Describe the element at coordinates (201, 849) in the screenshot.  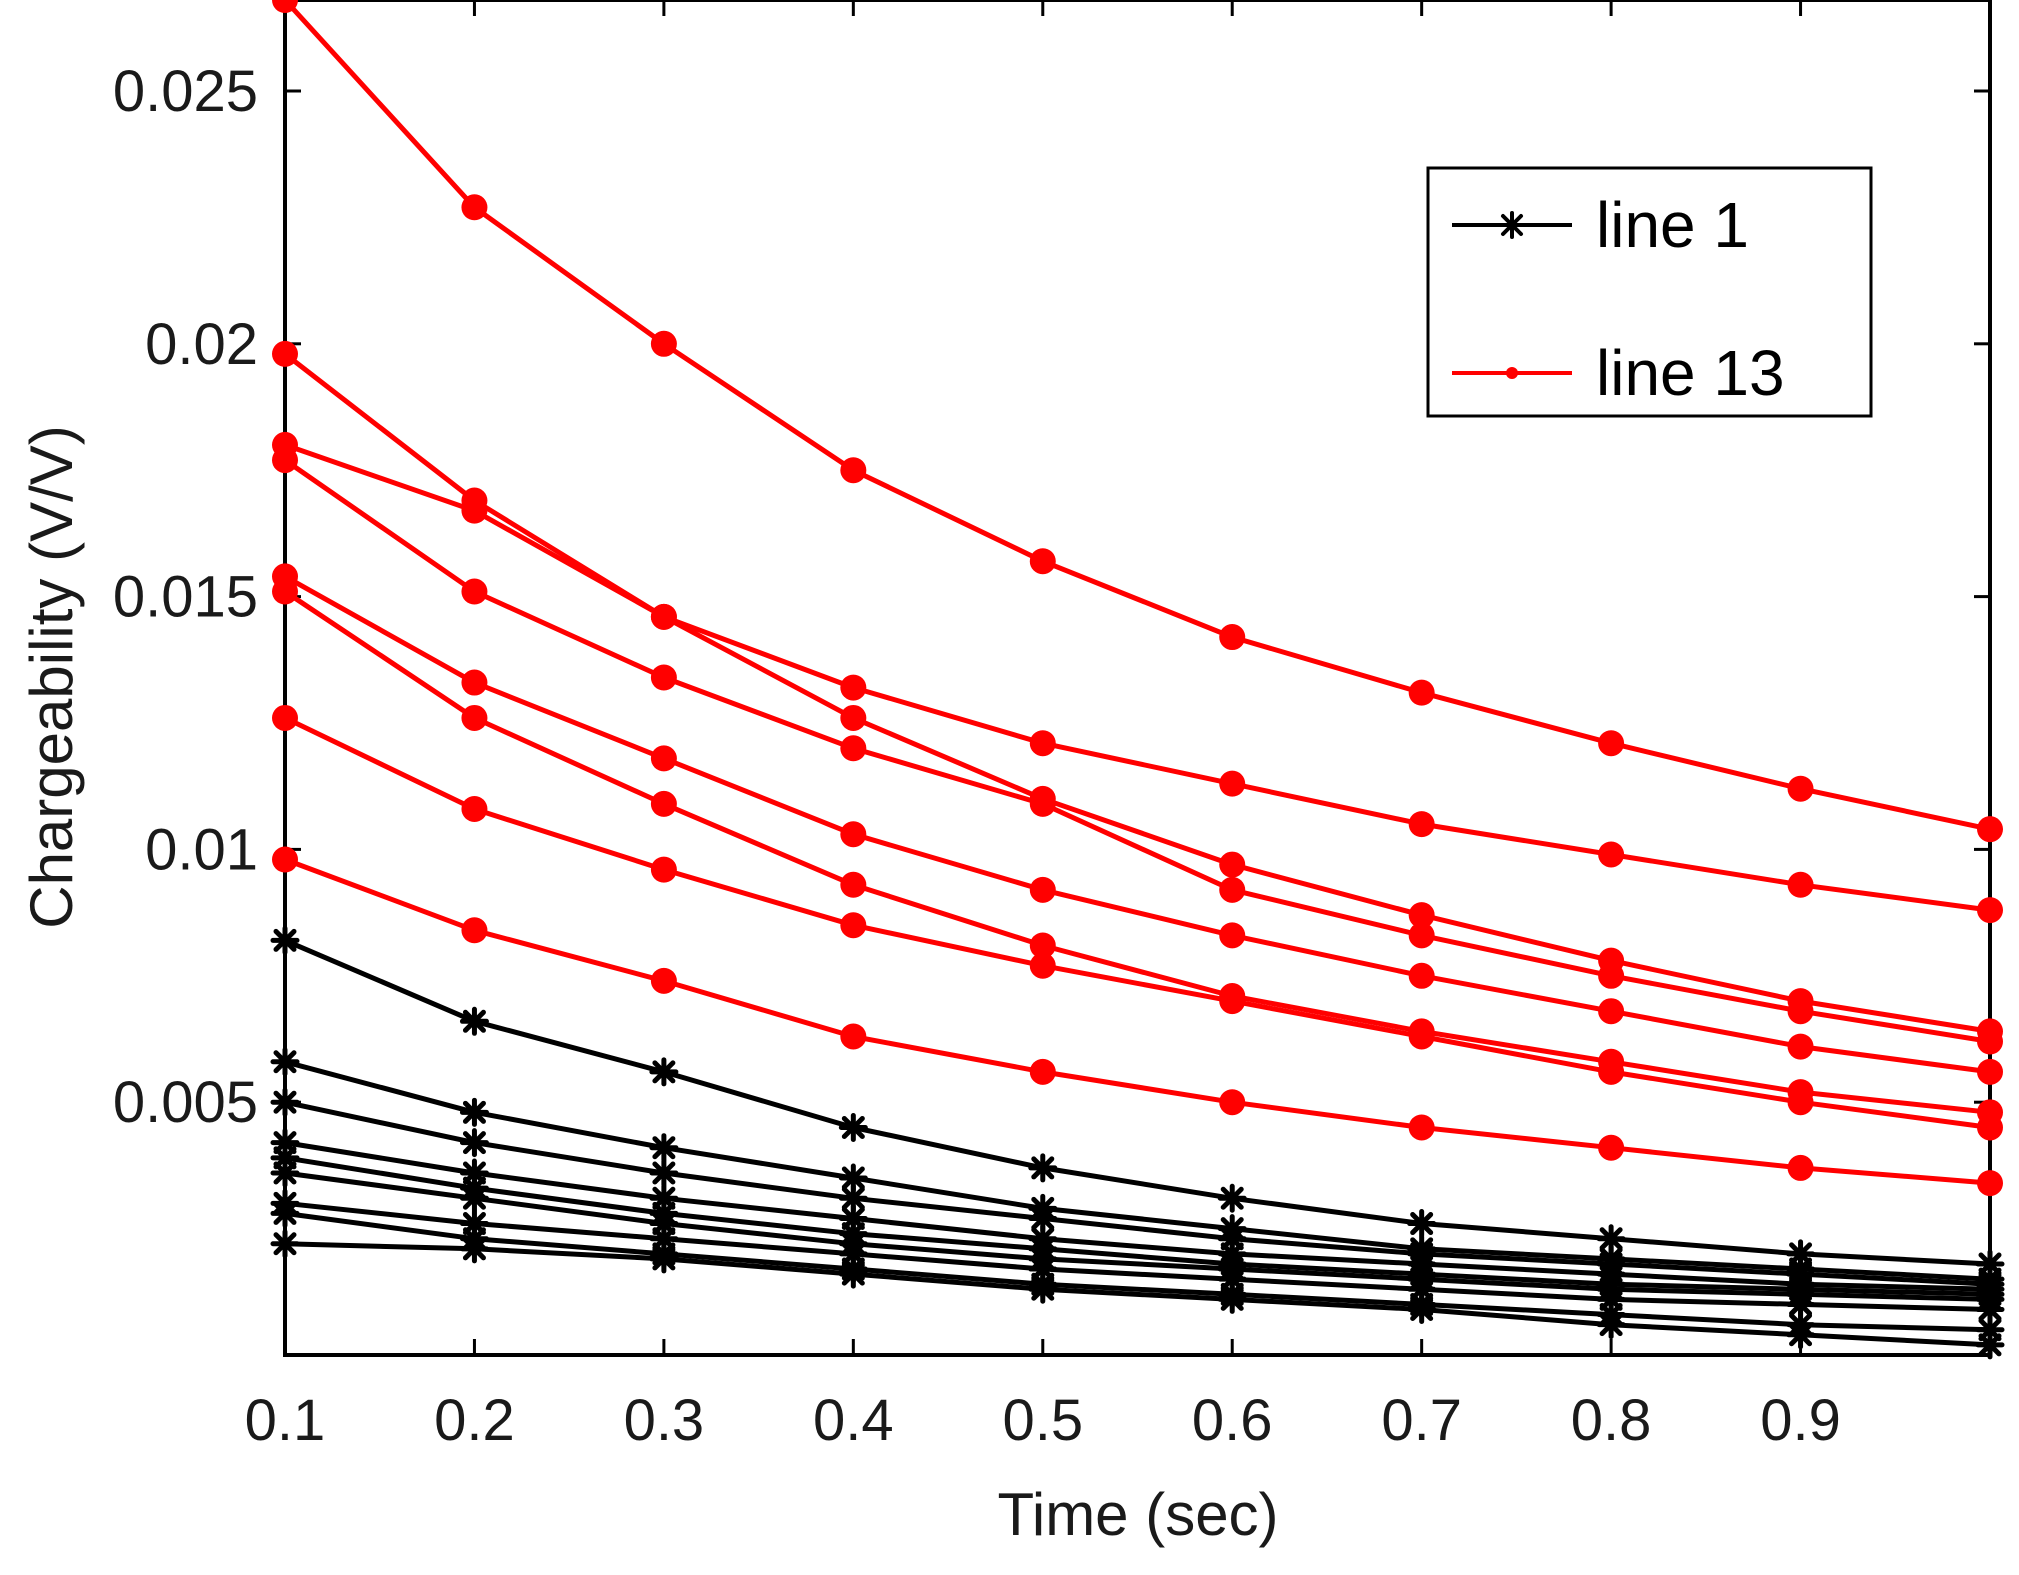
I see `y-tick-label: 0.01` at that location.